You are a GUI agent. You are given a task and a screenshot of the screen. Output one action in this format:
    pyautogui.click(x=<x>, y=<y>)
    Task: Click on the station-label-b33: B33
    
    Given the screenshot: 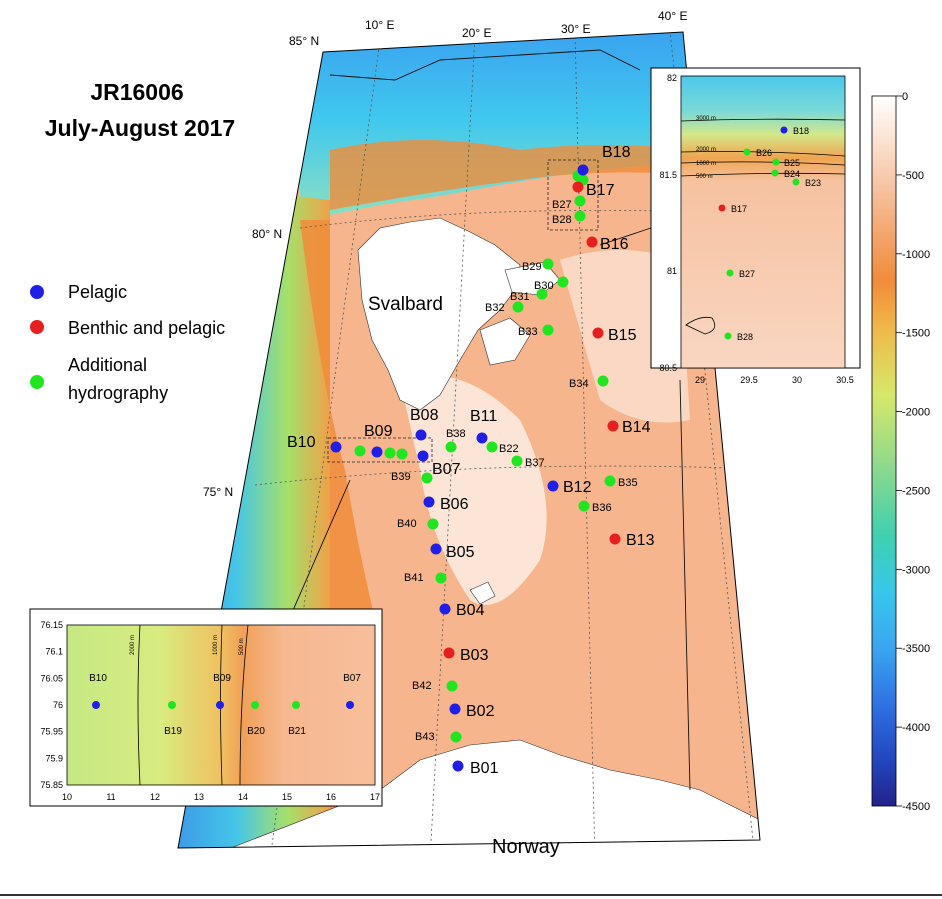 What is the action you would take?
    pyautogui.click(x=528, y=332)
    